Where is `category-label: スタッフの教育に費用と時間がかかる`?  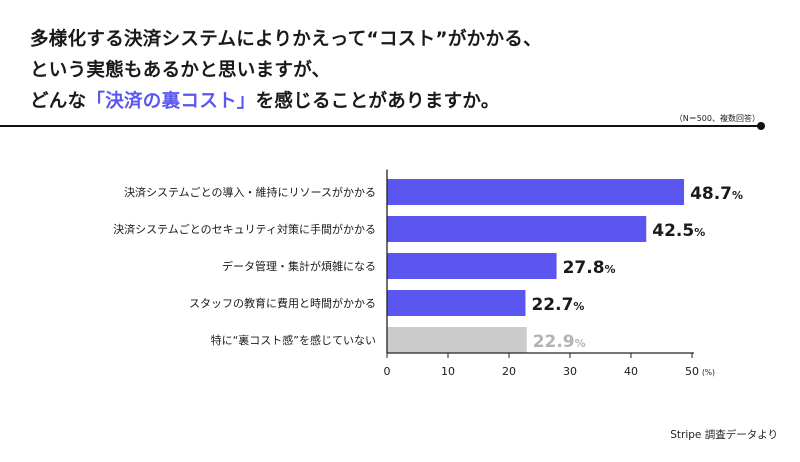
category-label: スタッフの教育に費用と時間がかかる is located at coordinates (282, 303).